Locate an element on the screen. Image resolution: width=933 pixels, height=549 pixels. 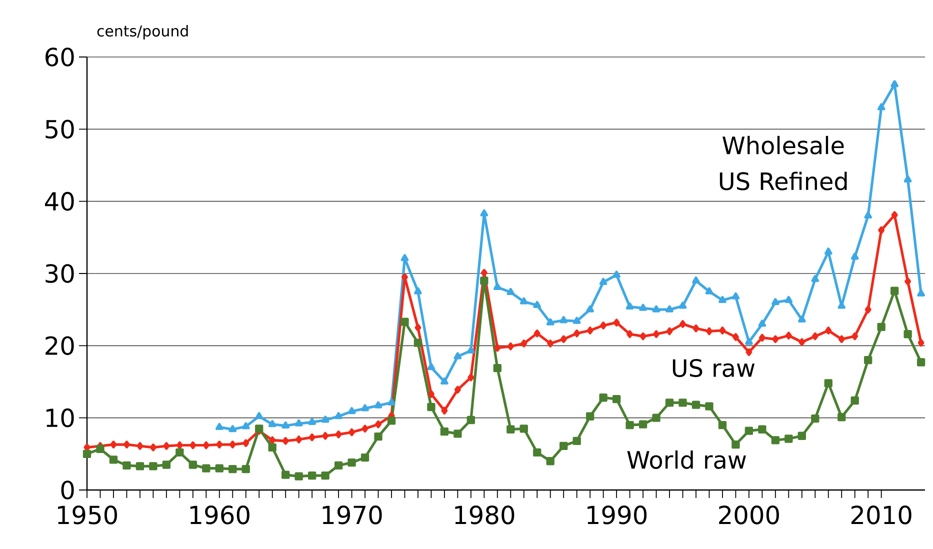
series-label: US raw is located at coordinates (713, 368).